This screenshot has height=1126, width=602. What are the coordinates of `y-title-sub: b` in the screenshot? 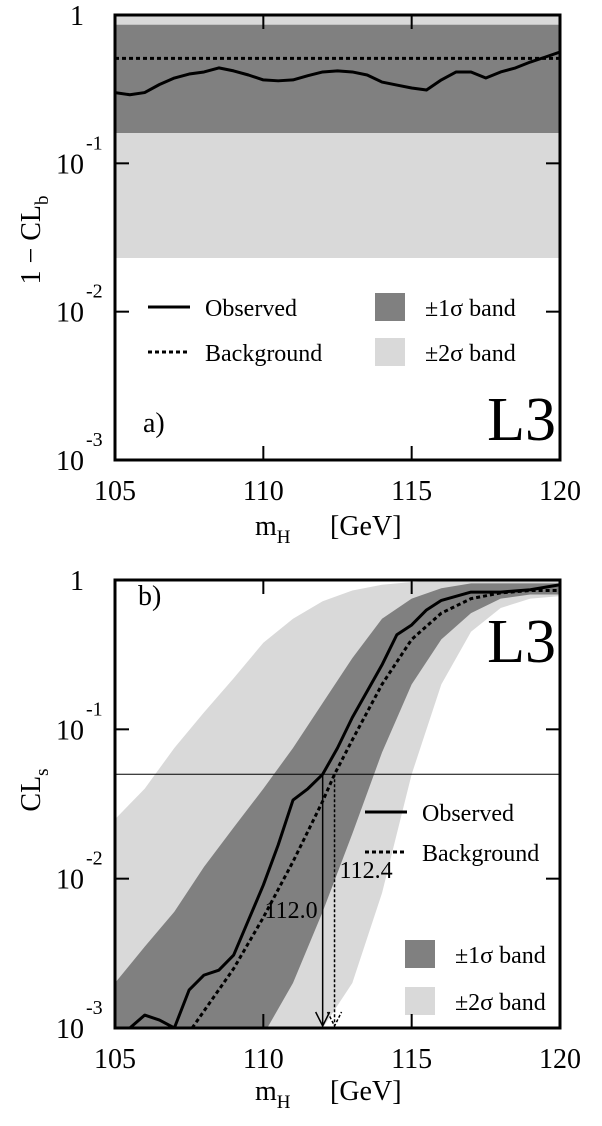 It's located at (42, 200).